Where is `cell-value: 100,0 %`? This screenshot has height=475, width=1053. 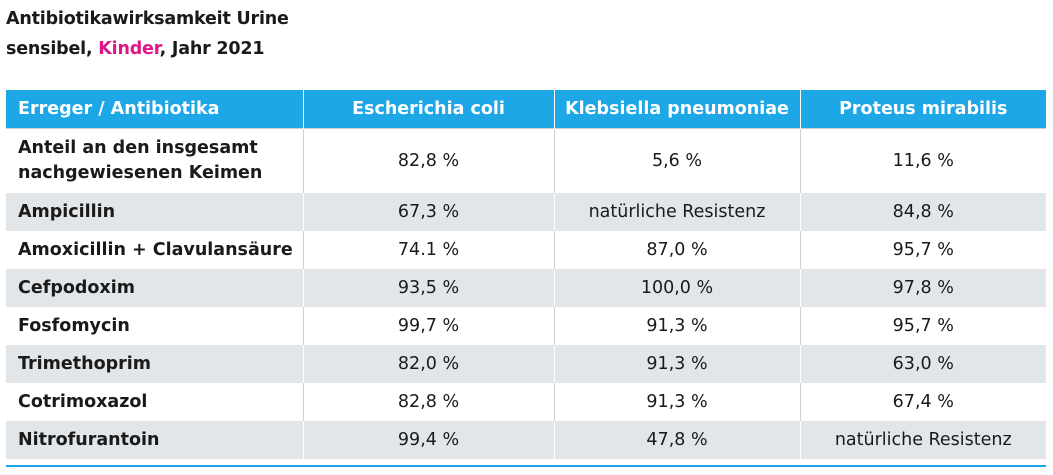 cell-value: 100,0 % is located at coordinates (676, 288).